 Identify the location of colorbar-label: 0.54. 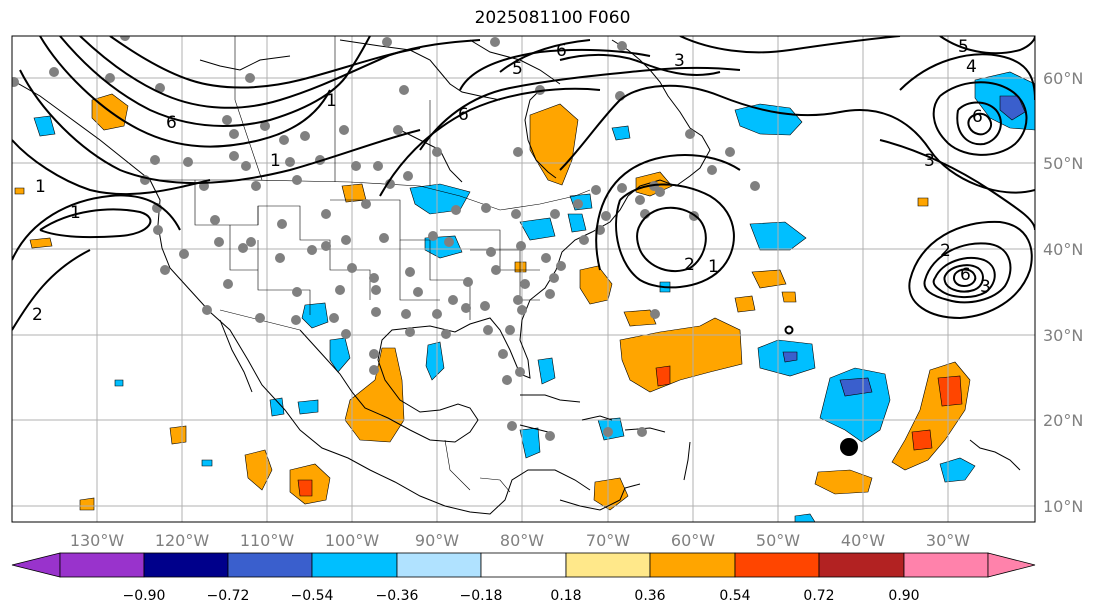
(734, 596).